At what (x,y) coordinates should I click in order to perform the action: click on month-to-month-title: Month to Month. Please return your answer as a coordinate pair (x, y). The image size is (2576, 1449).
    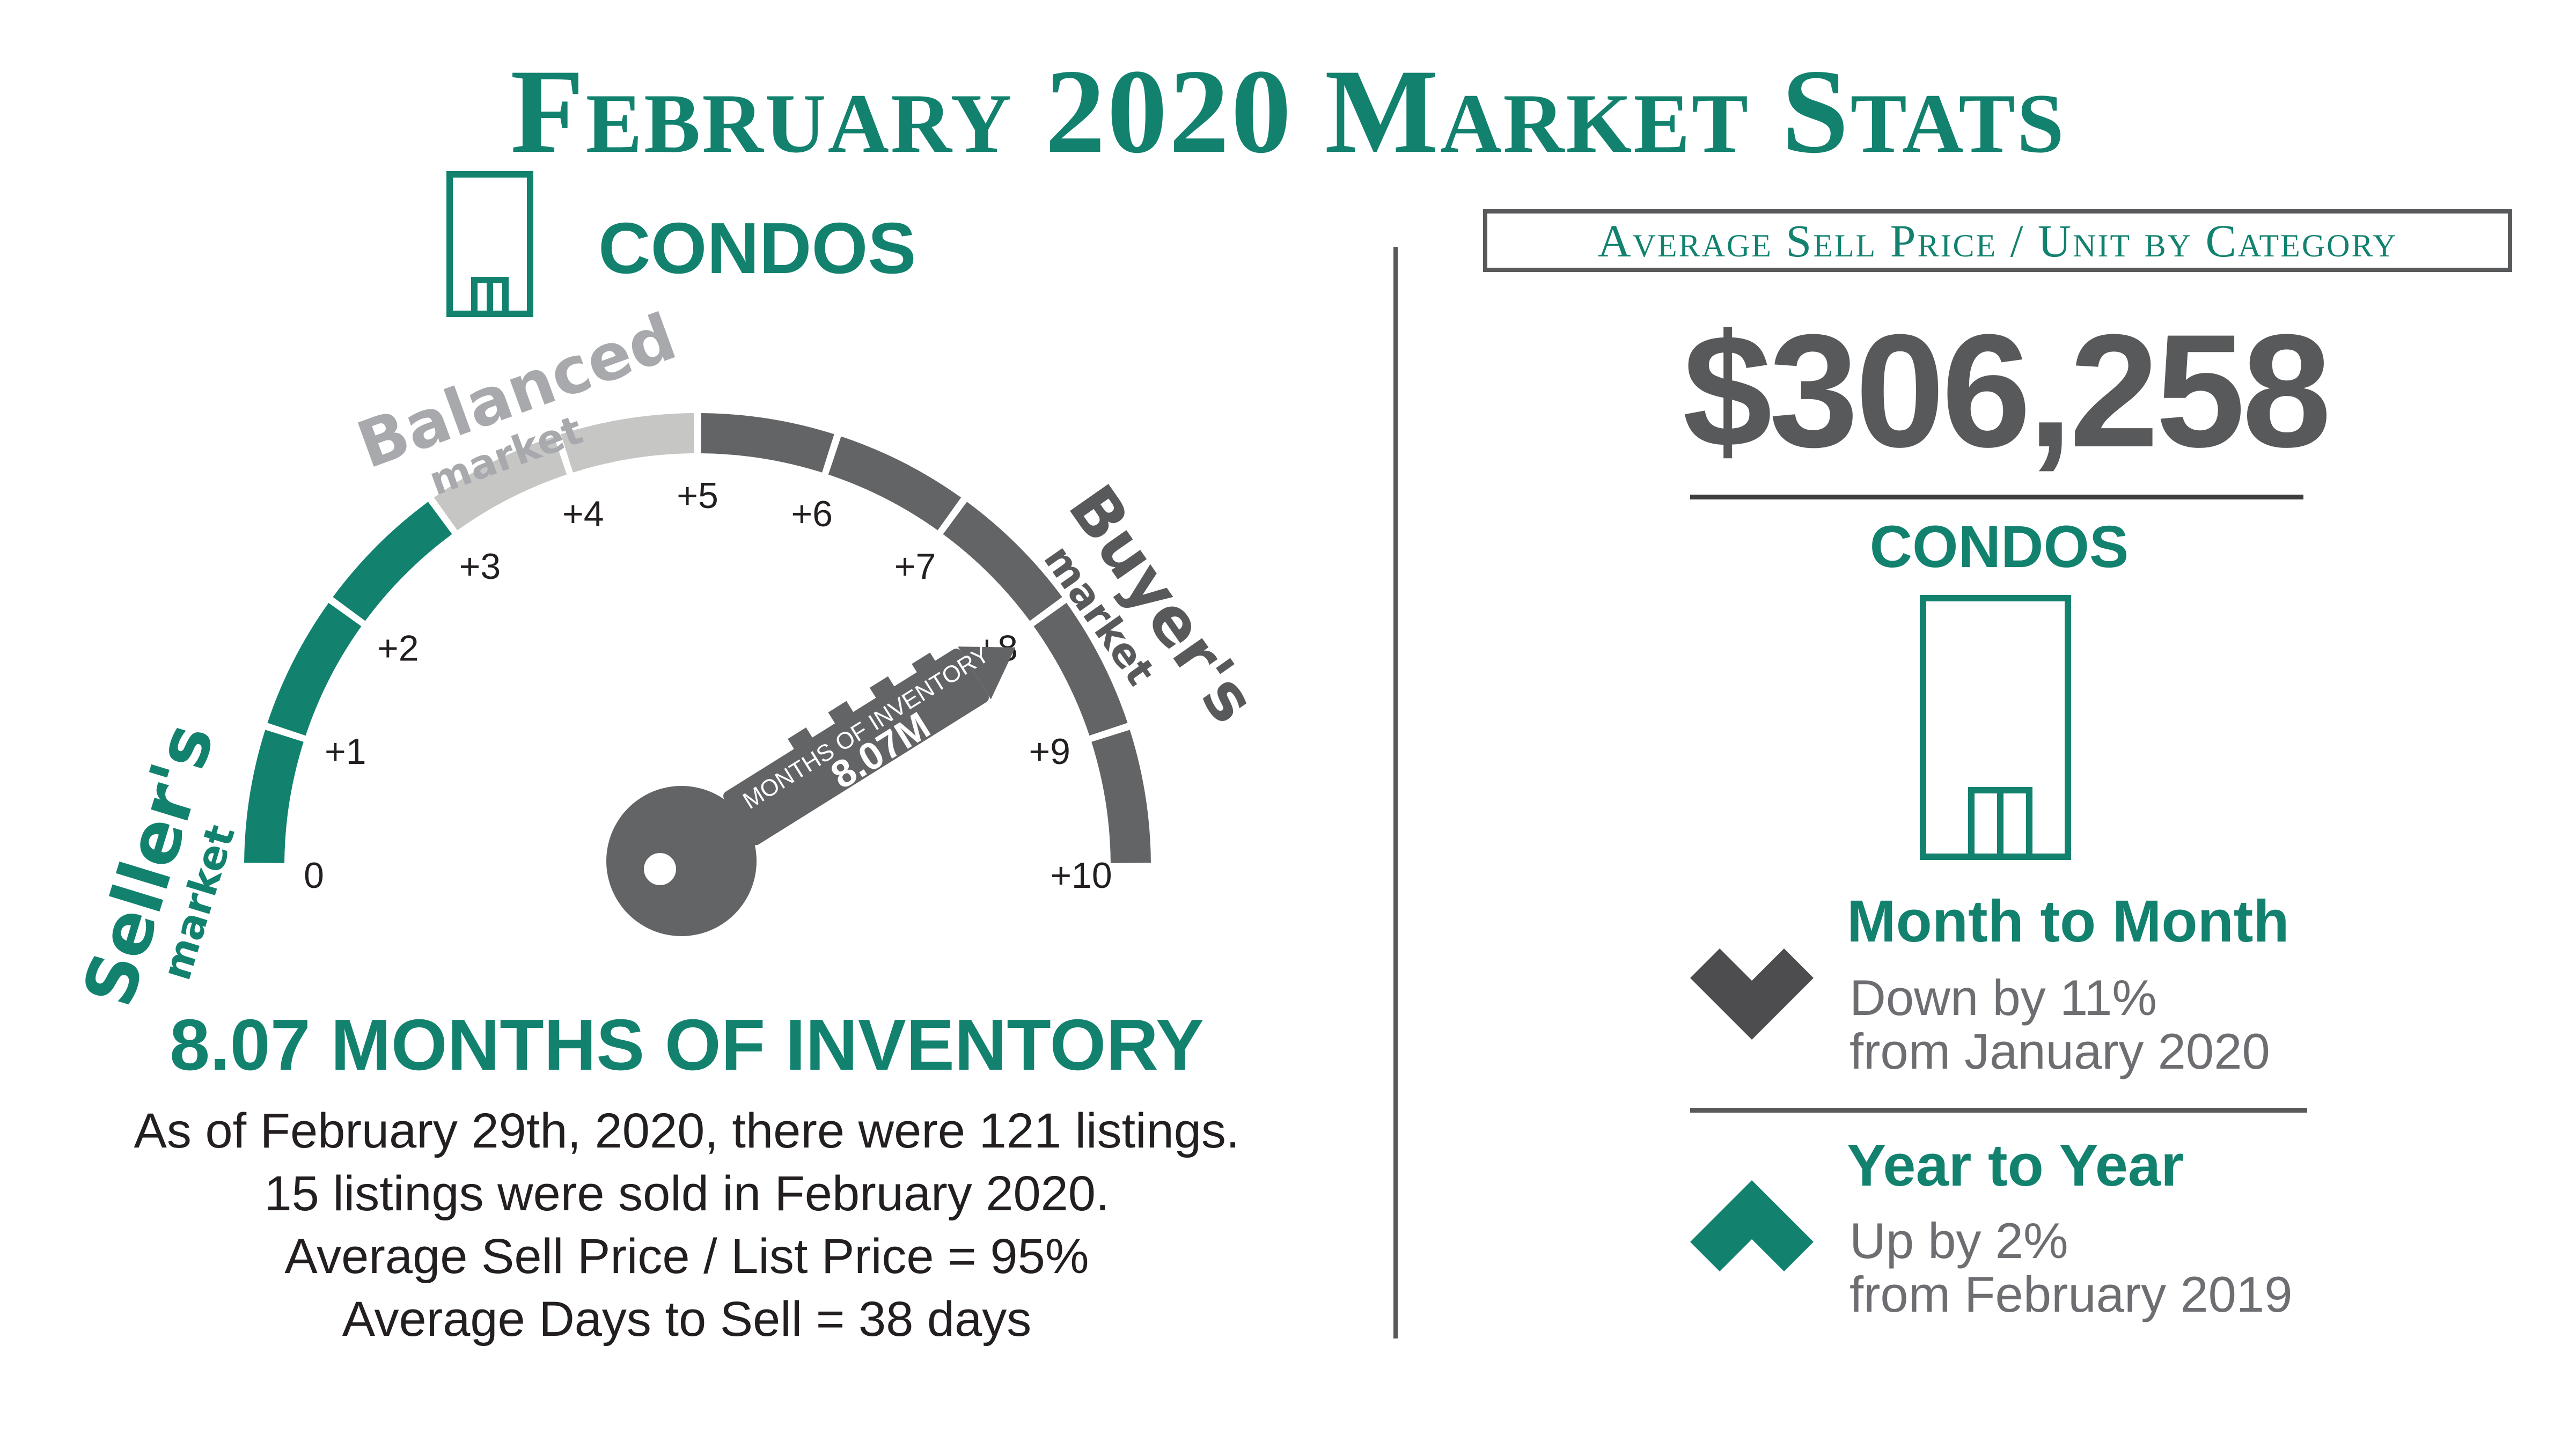
    Looking at the image, I should click on (2068, 921).